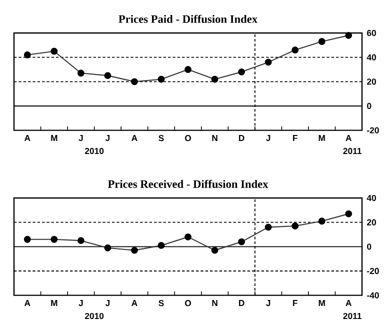 The image size is (392, 328). Describe the element at coordinates (371, 33) in the screenshot. I see `y-tick-label: 60` at that location.